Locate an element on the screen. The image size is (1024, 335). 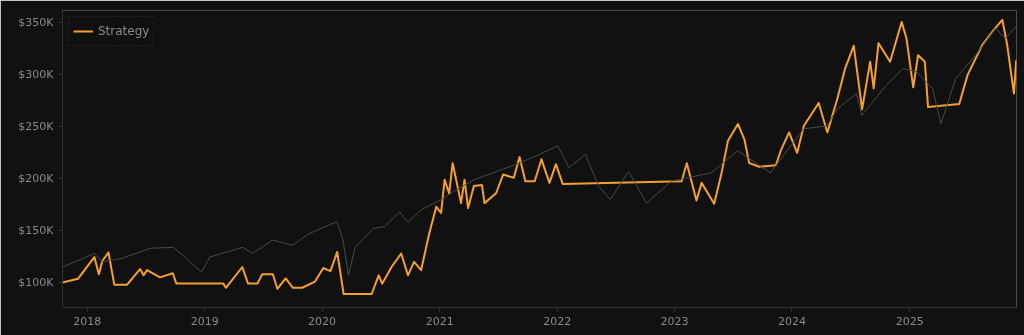
x-tick-label: 2019 is located at coordinates (204, 321).